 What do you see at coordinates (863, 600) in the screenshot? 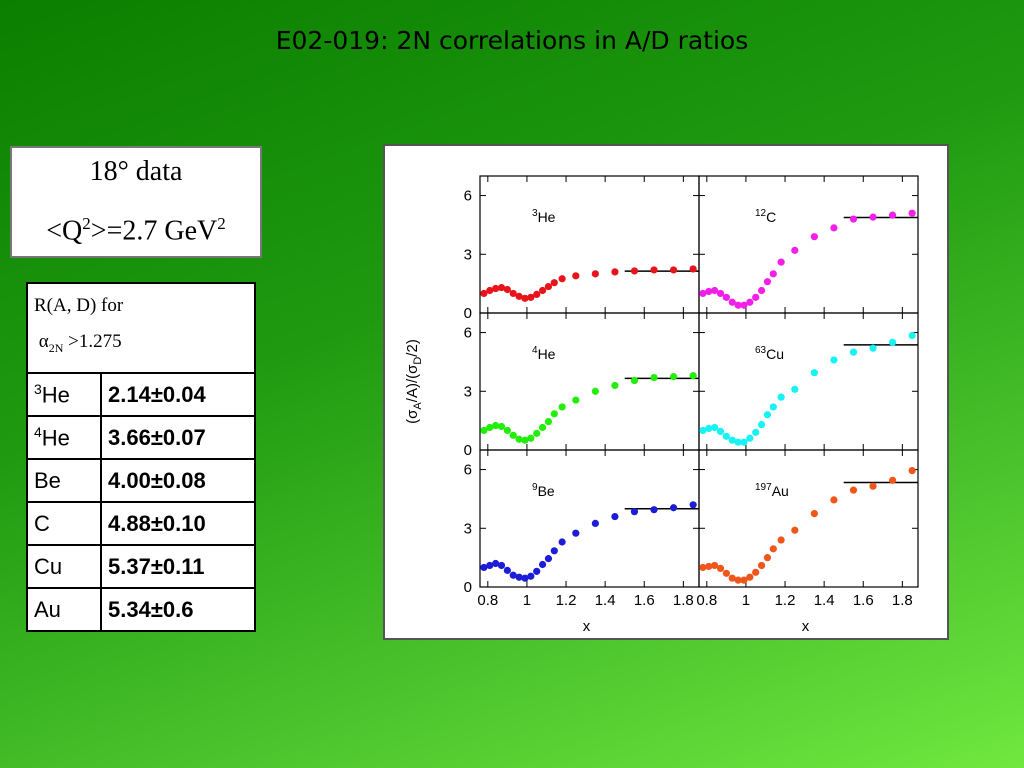
I see `x-tick-label: 1.6` at bounding box center [863, 600].